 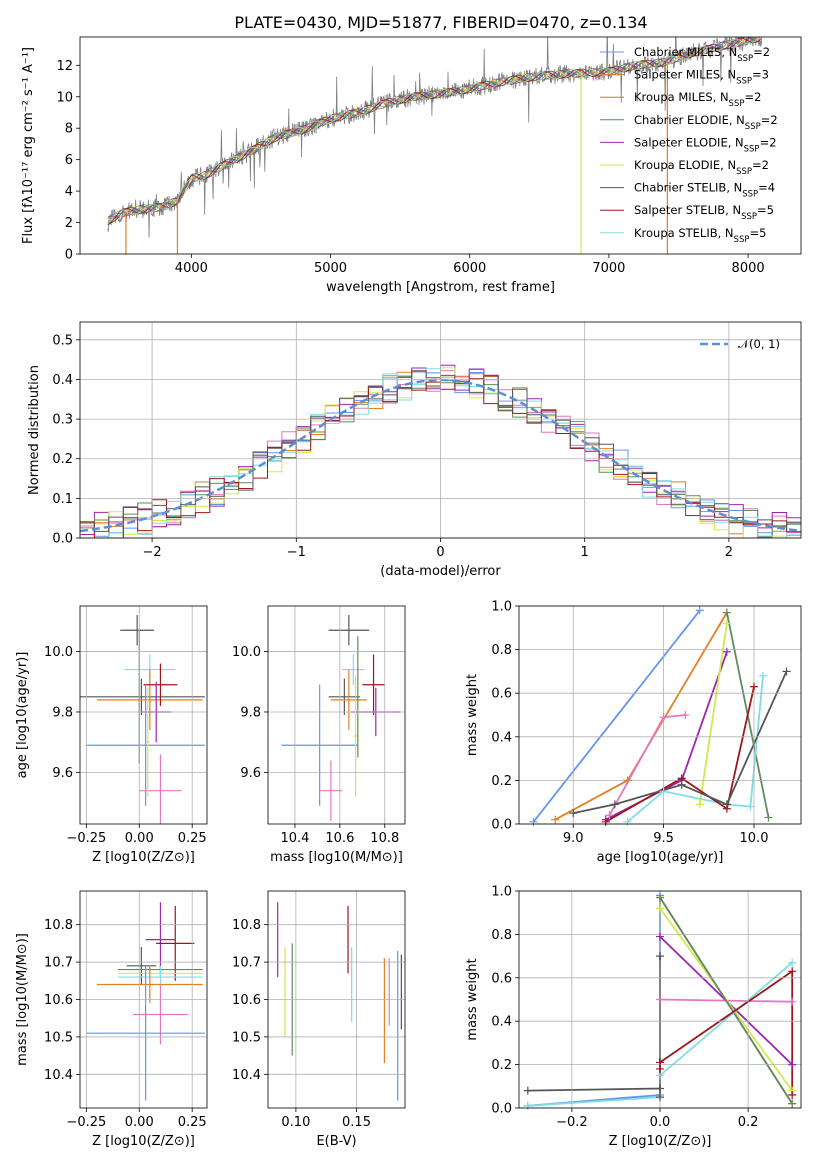 What do you see at coordinates (341, 718) in the screenshot?
I see `plot-area-age_vs_mass` at bounding box center [341, 718].